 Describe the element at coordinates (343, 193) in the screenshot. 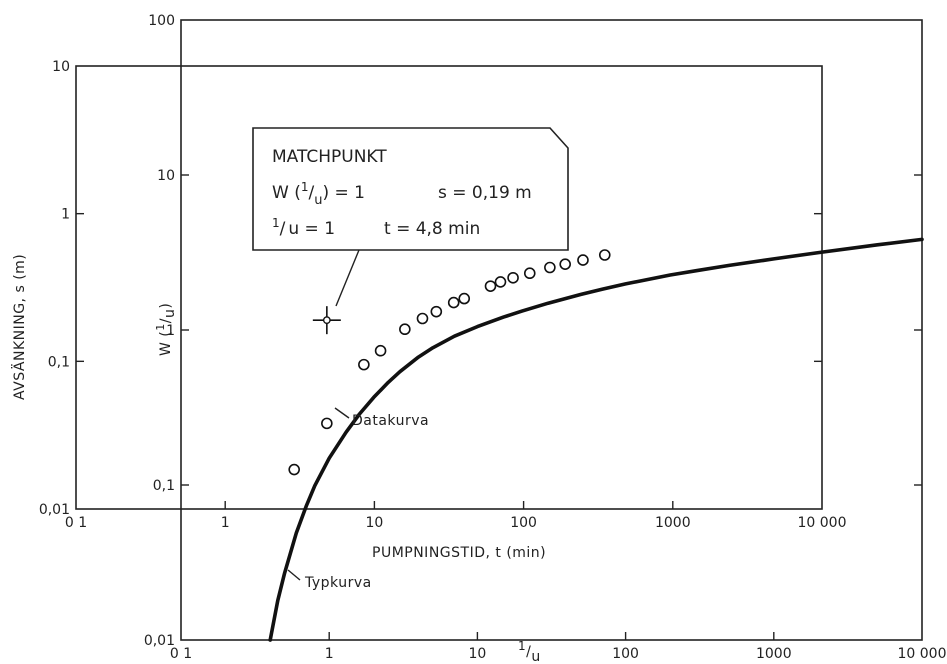

I see `mp-w-eq: ) = 1` at that location.